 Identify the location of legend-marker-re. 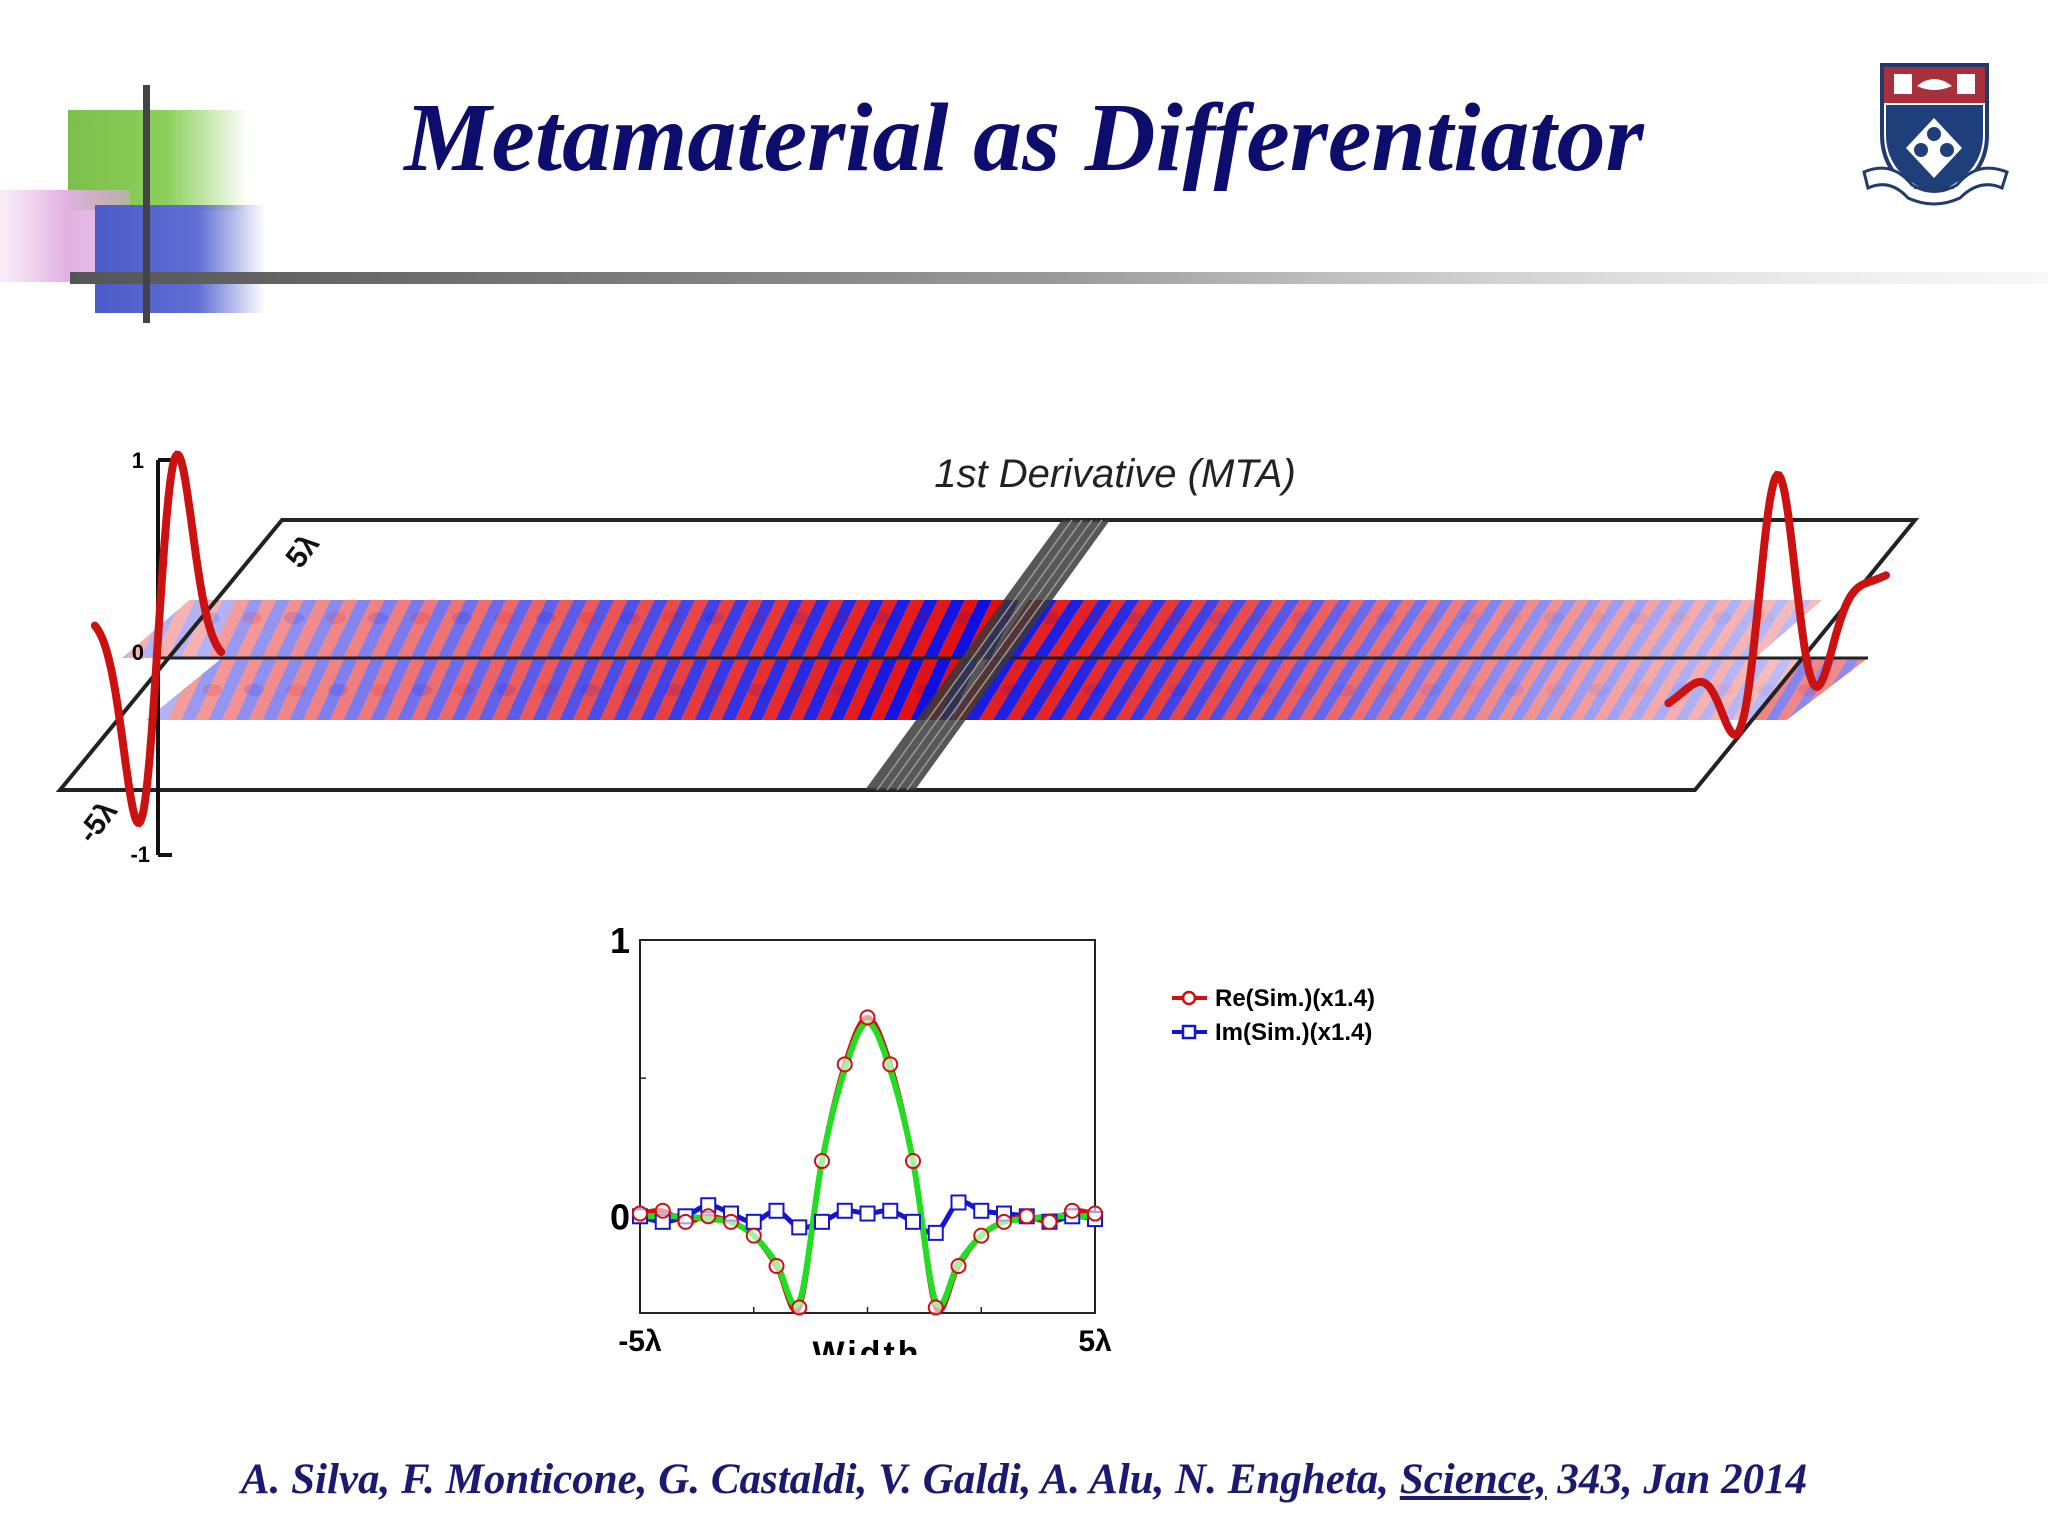
(1189, 998).